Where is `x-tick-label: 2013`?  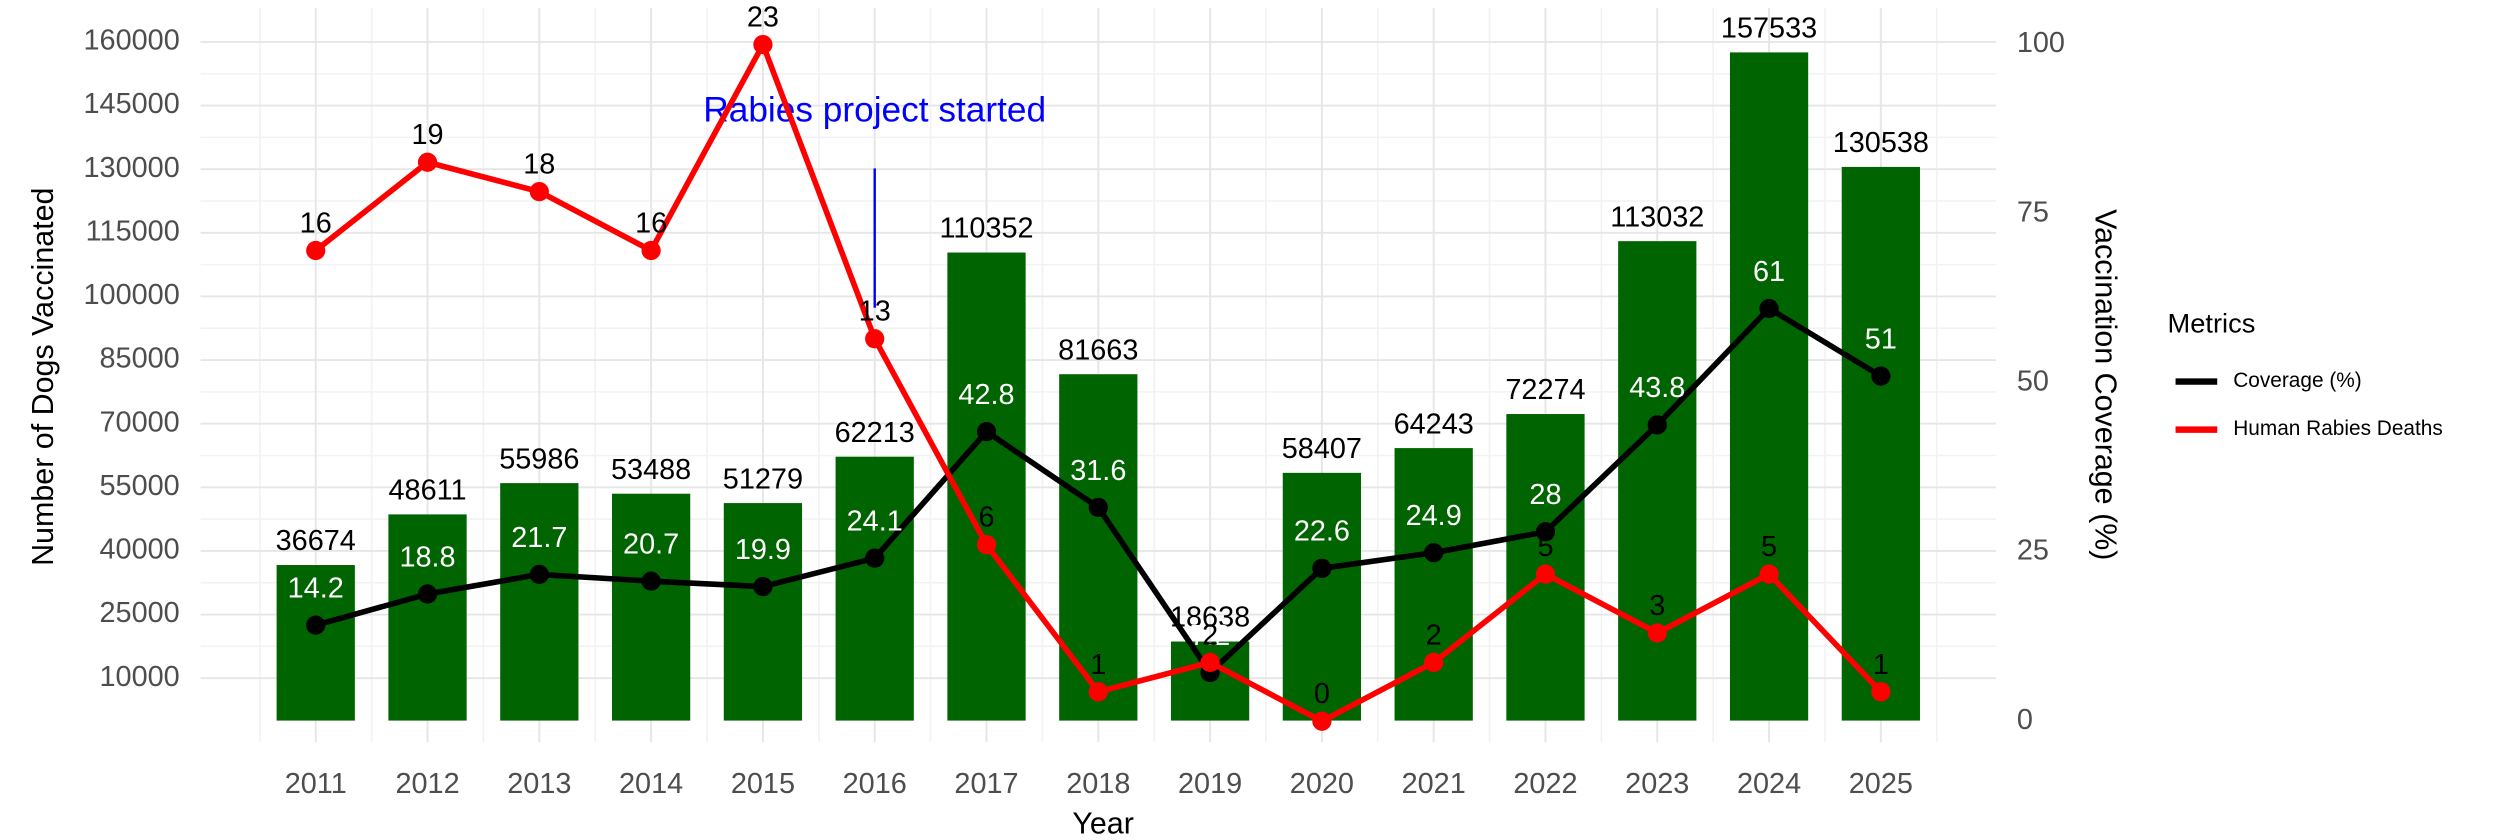
x-tick-label: 2013 is located at coordinates (539, 784).